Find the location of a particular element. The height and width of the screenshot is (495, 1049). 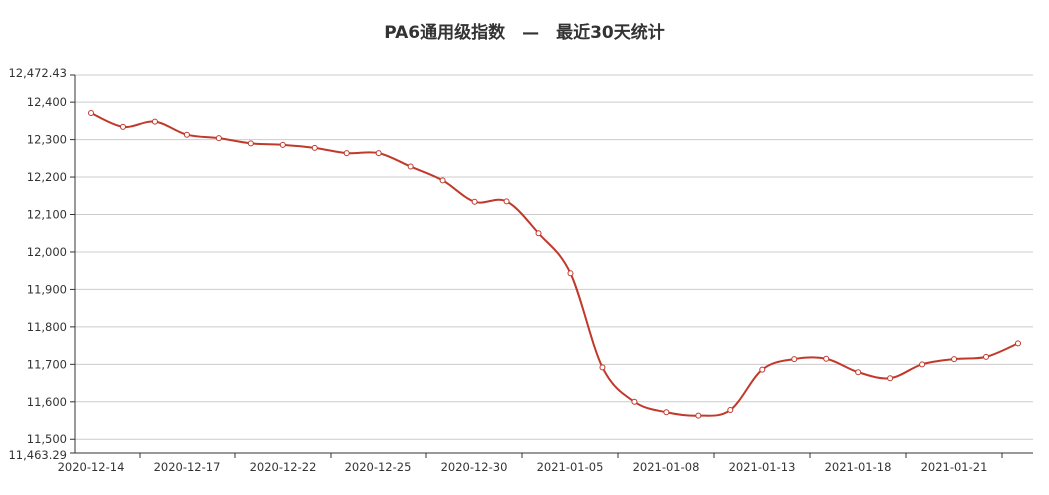

y-tick-label: 12,400 is located at coordinates (47, 102).